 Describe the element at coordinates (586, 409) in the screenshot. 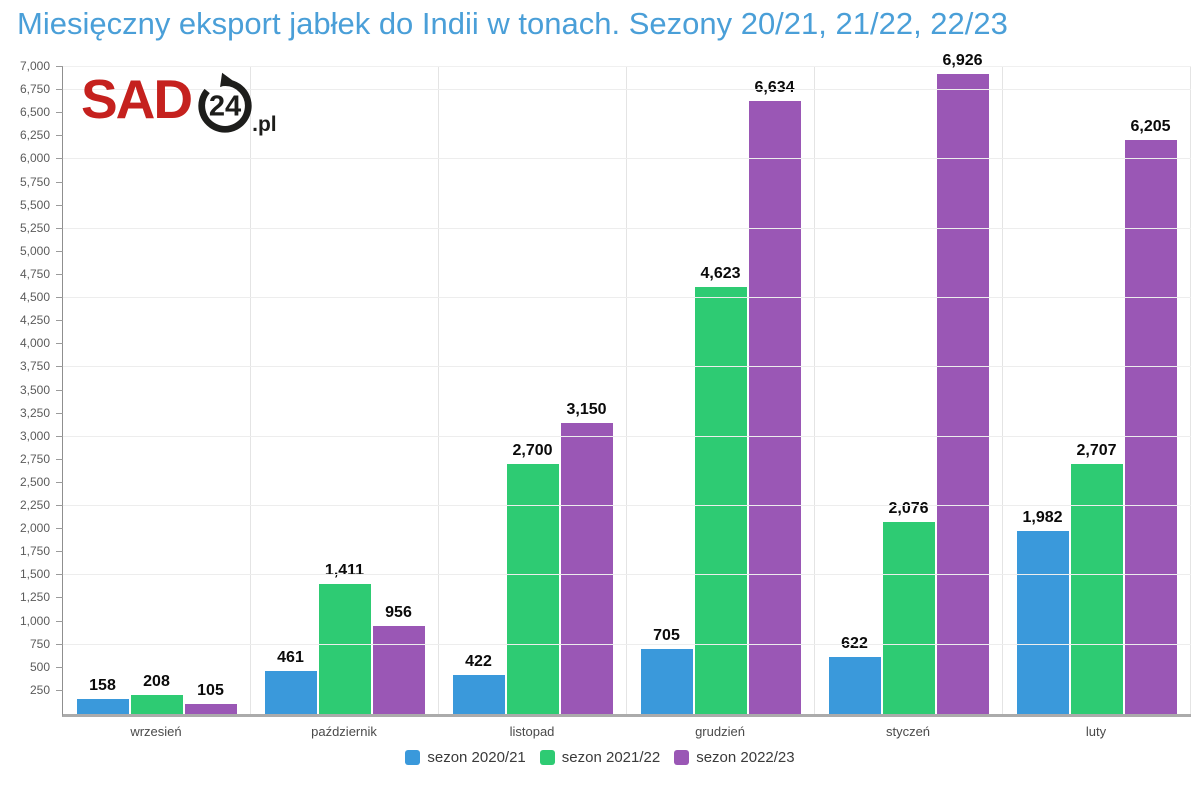

I see `bar-value-label: 3,150` at that location.